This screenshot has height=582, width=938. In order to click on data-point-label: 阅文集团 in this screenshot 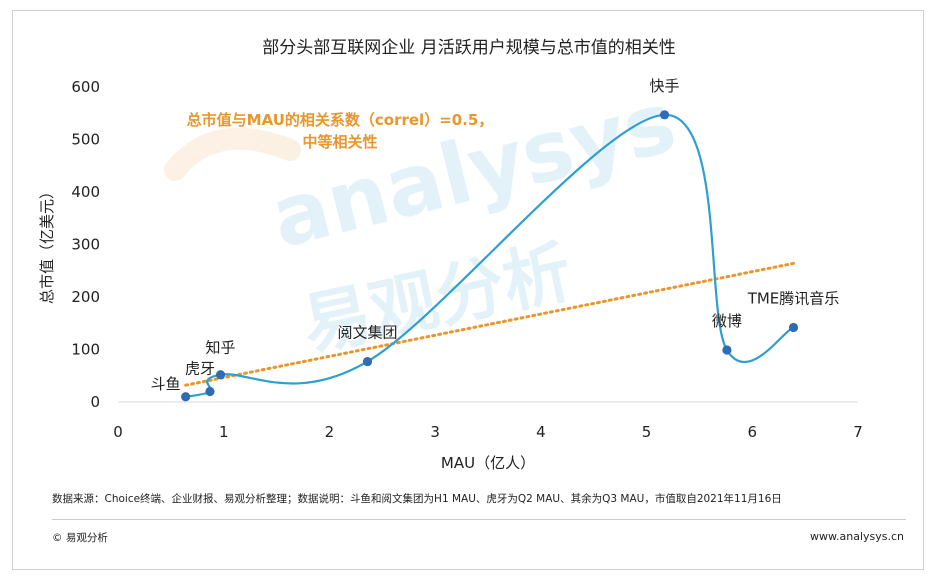, I will do `click(367, 333)`.